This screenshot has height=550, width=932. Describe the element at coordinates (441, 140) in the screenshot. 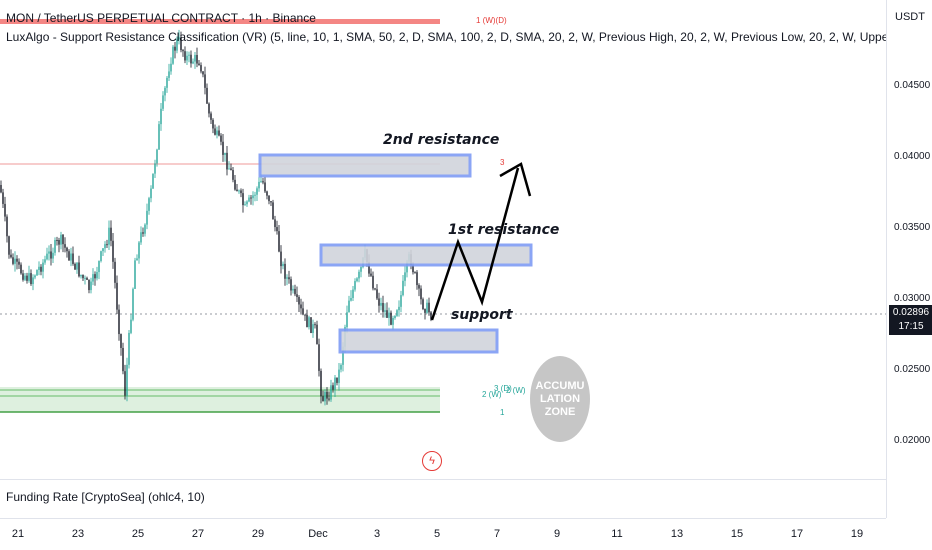

I see `second-resistance-label: 2nd resistance` at that location.